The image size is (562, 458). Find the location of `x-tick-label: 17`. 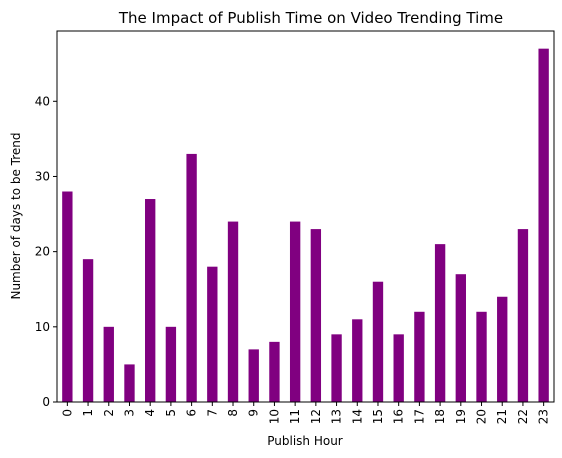

x-tick-label: 17 is located at coordinates (419, 416).